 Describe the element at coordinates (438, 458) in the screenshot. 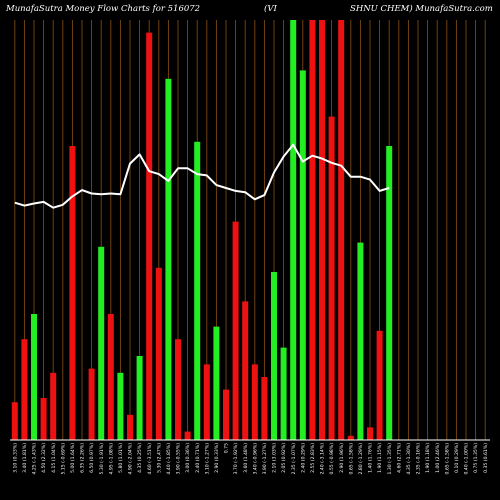

I see `x-tick-label: 1.00 (2.46%)` at that location.